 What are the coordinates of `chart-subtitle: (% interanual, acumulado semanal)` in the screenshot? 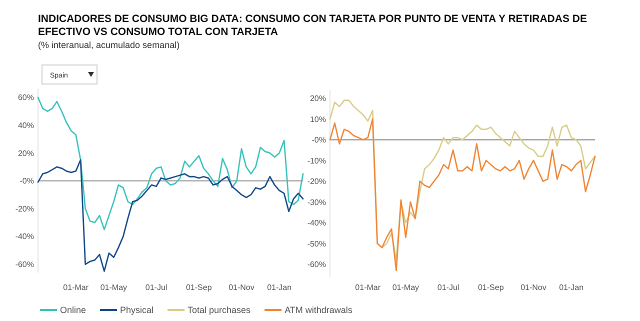 It's located at (109, 45).